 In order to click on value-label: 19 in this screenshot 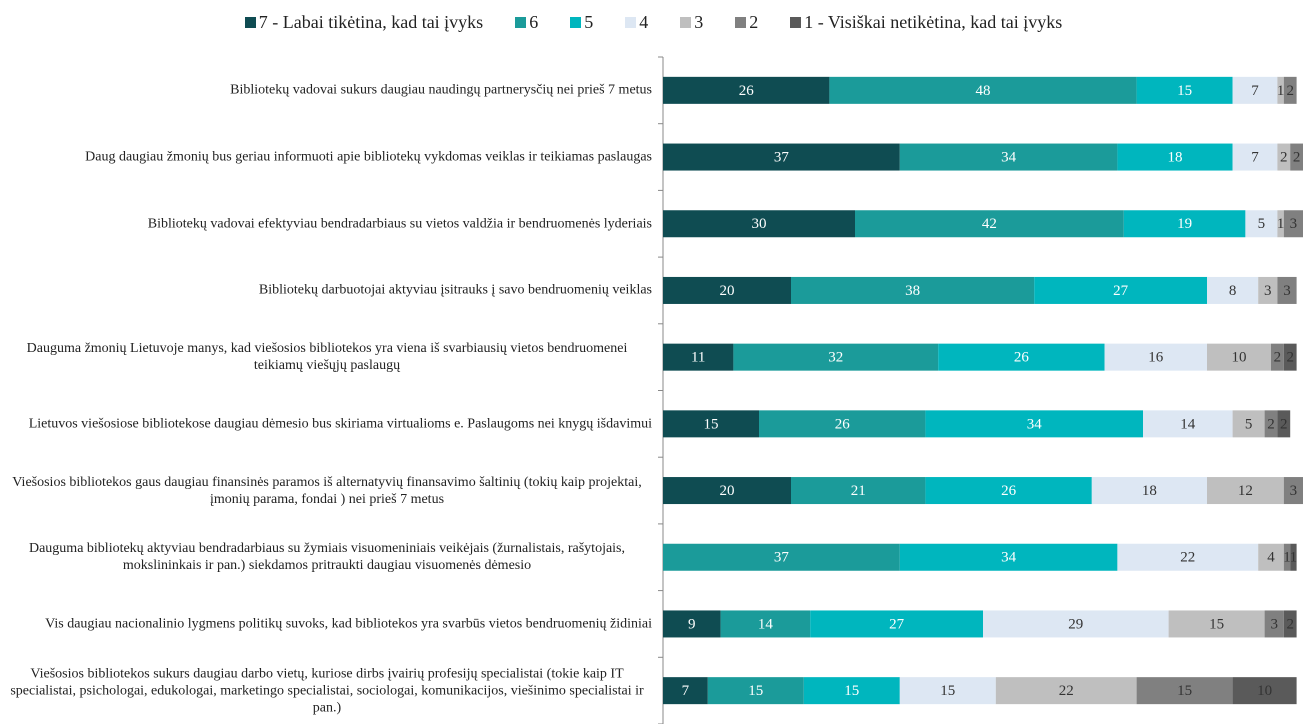, I will do `click(1184, 224)`.